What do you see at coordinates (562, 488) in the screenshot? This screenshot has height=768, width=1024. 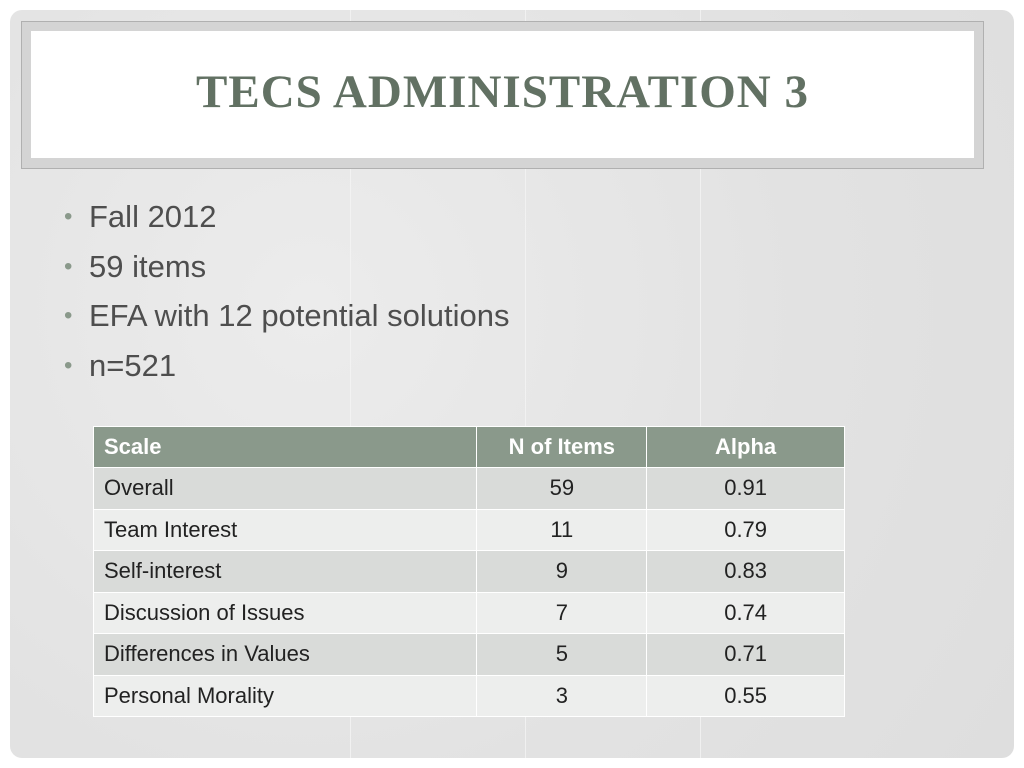 I see `cell-items: 59` at bounding box center [562, 488].